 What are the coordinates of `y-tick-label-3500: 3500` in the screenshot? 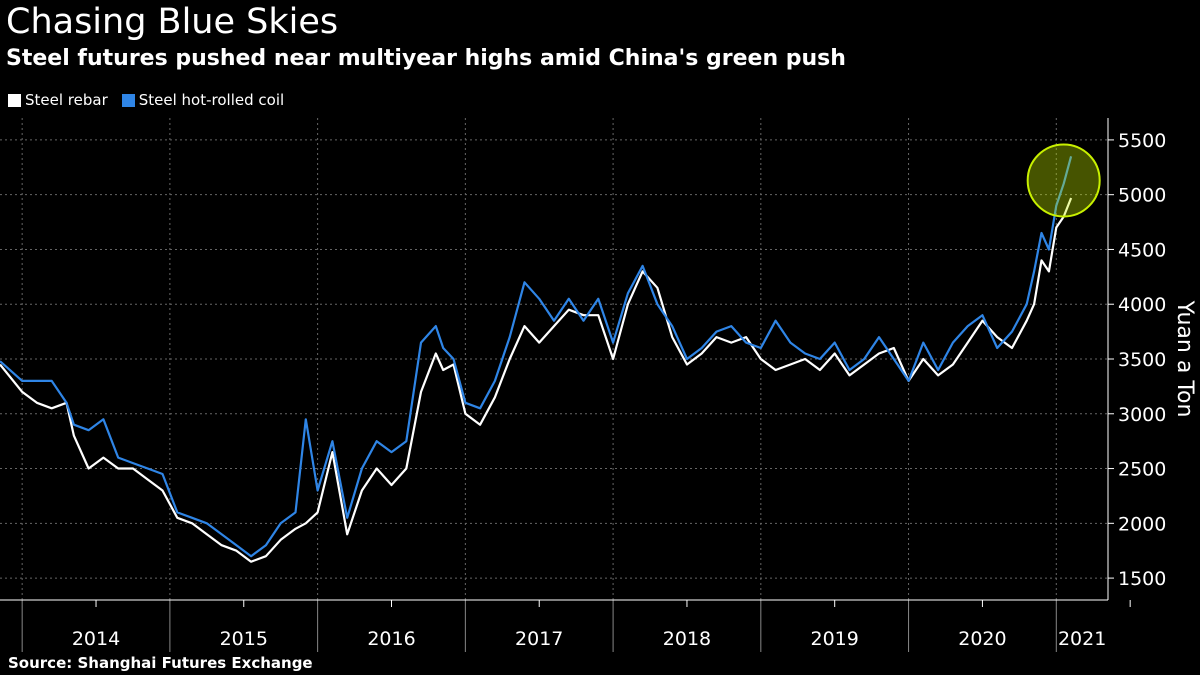 It's located at (1142, 360).